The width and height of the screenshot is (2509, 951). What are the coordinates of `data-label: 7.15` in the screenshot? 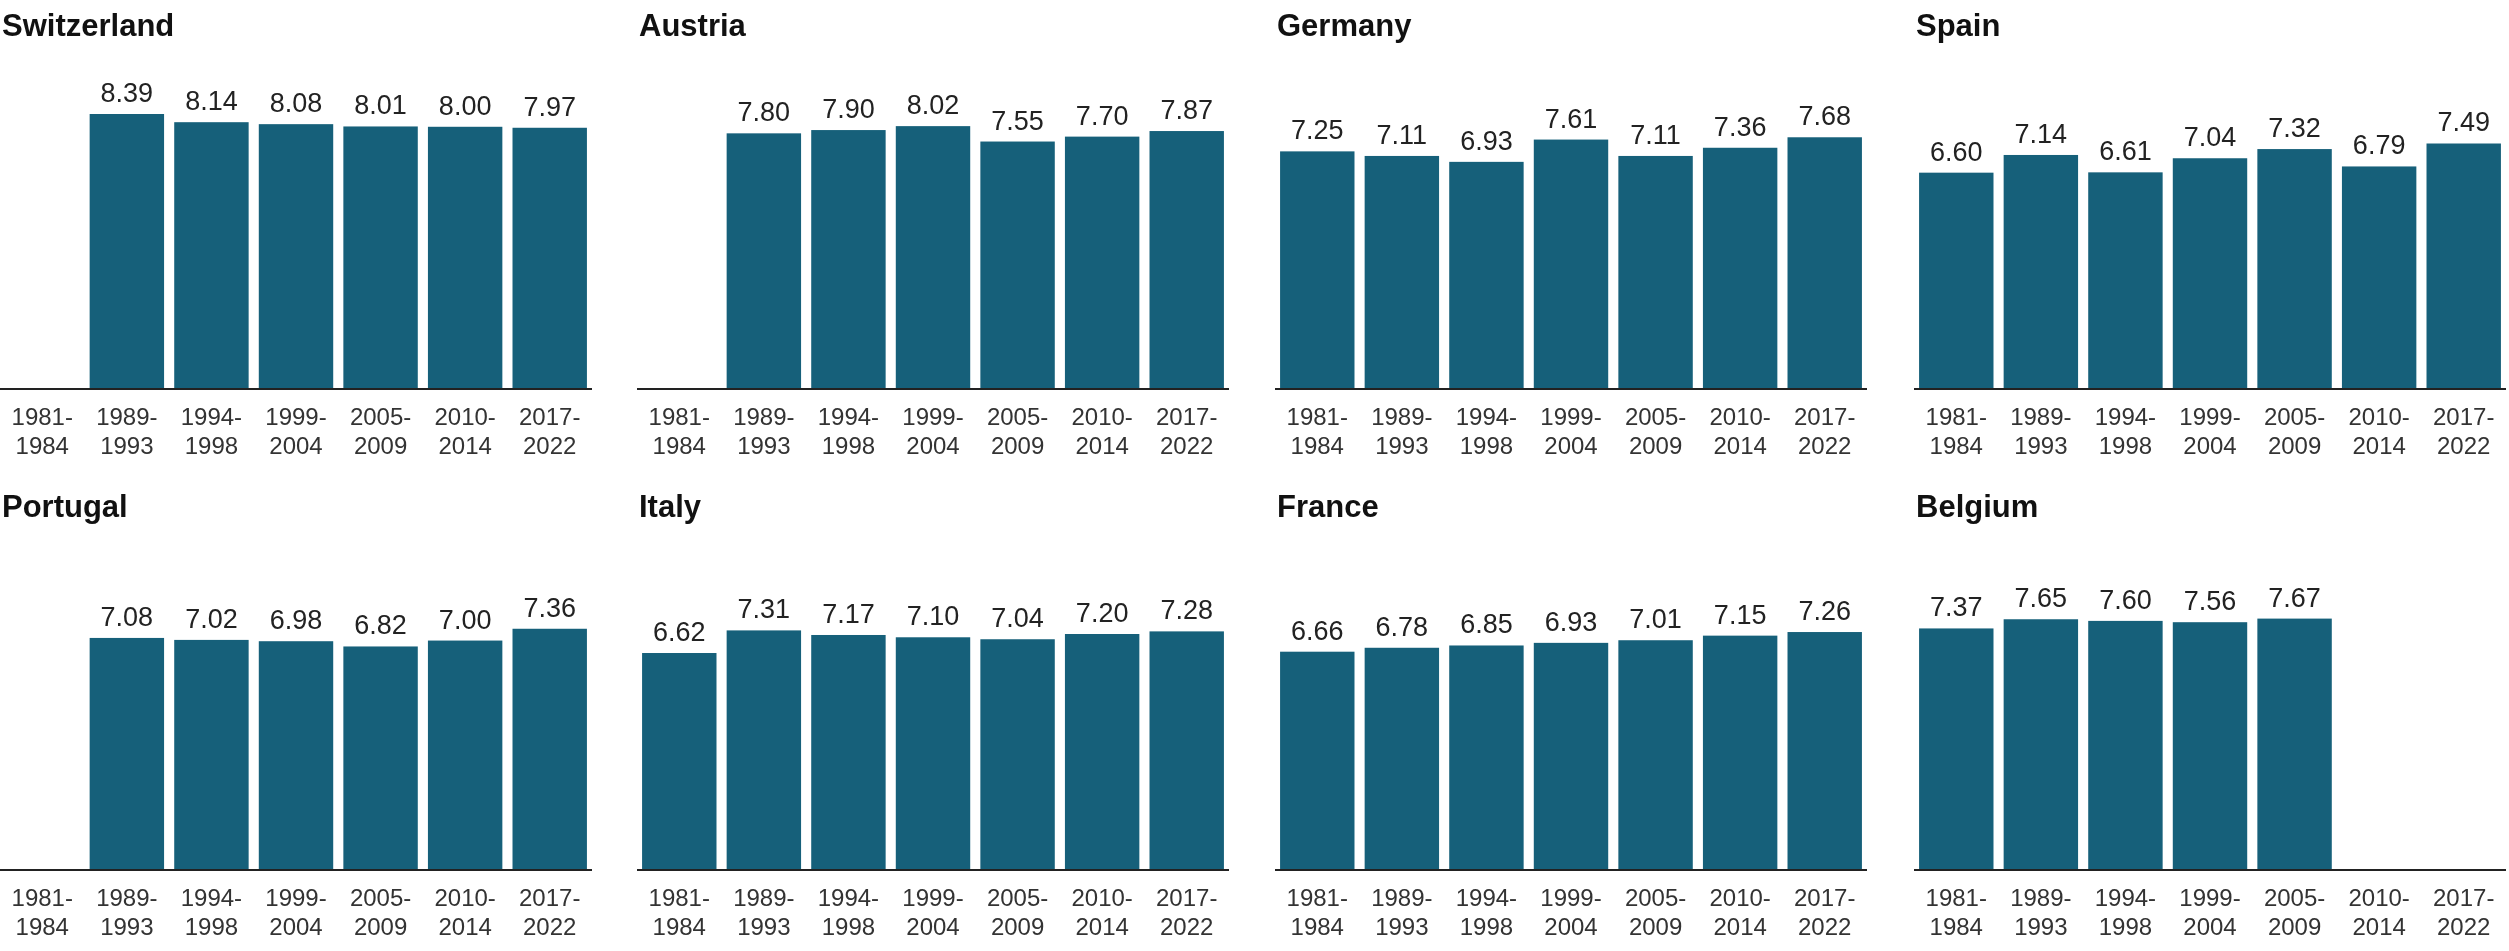 It's located at (1740, 614).